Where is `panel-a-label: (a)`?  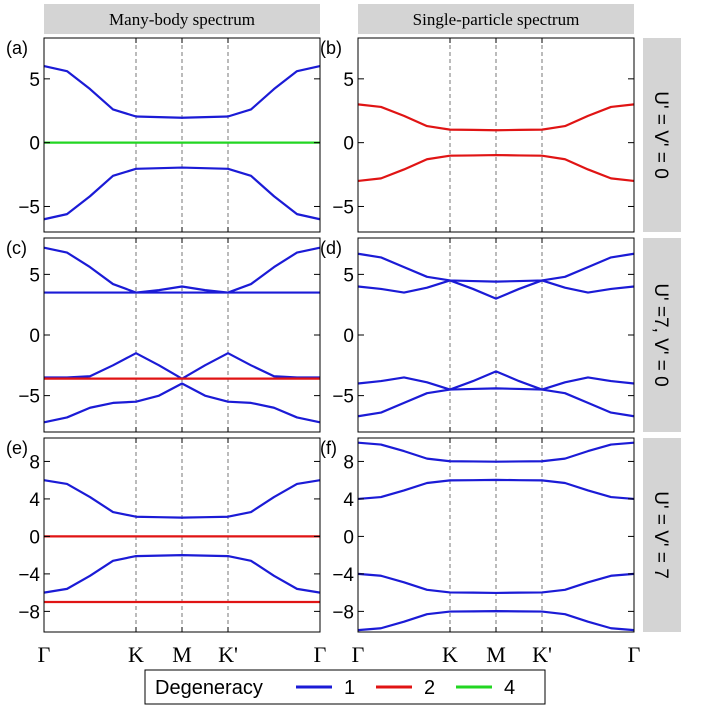
panel-a-label: (a) is located at coordinates (17, 48).